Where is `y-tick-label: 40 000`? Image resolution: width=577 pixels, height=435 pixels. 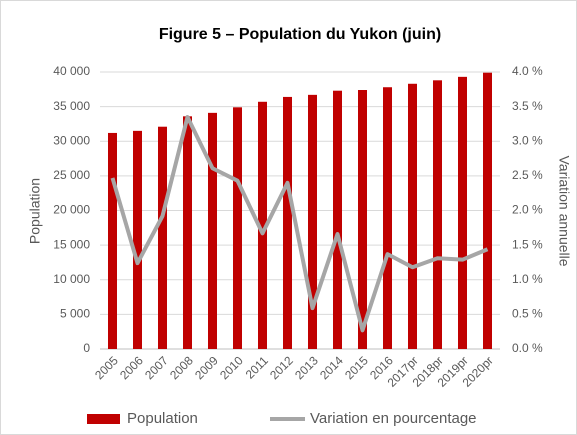 y-tick-label: 40 000 is located at coordinates (71, 71).